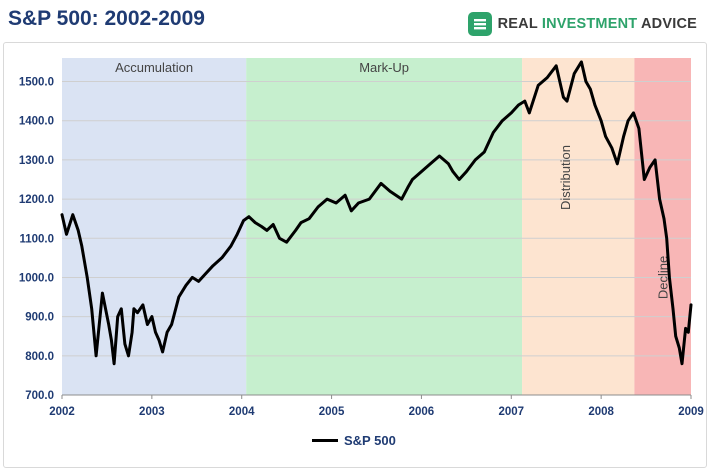 This screenshot has width=709, height=470. Describe the element at coordinates (325, 440) in the screenshot. I see `legend-swatch` at that location.